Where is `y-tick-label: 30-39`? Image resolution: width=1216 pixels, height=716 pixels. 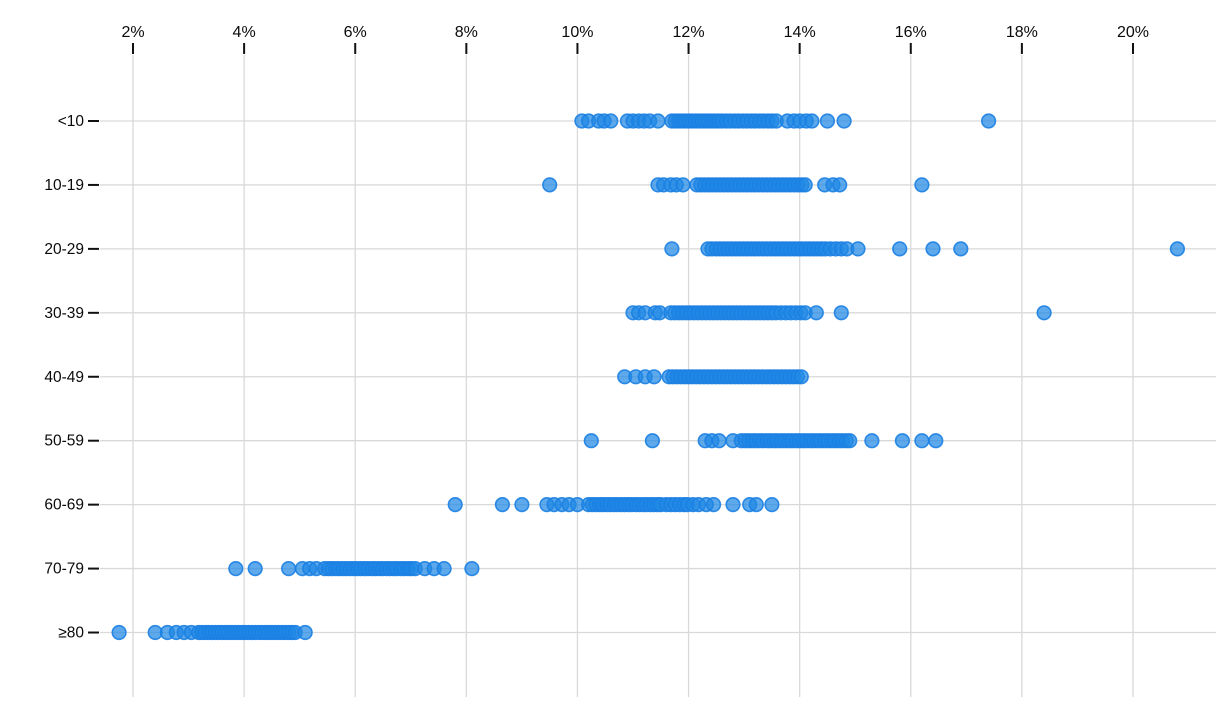 y-tick-label: 30-39 is located at coordinates (64, 313).